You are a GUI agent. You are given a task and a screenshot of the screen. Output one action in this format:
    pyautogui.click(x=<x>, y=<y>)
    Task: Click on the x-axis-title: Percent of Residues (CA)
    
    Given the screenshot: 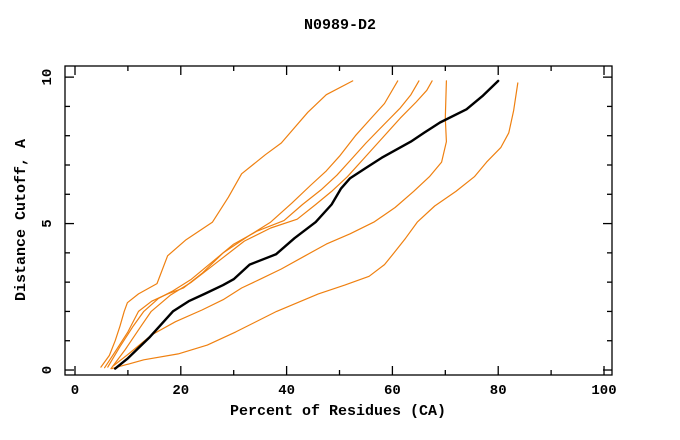 What is the action you would take?
    pyautogui.click(x=338, y=411)
    